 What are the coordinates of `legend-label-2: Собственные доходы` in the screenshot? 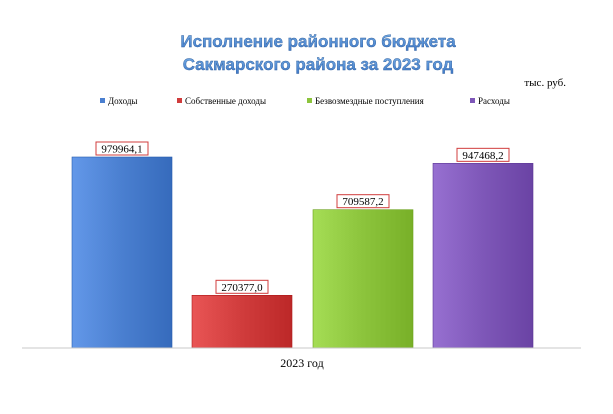 It's located at (225, 101).